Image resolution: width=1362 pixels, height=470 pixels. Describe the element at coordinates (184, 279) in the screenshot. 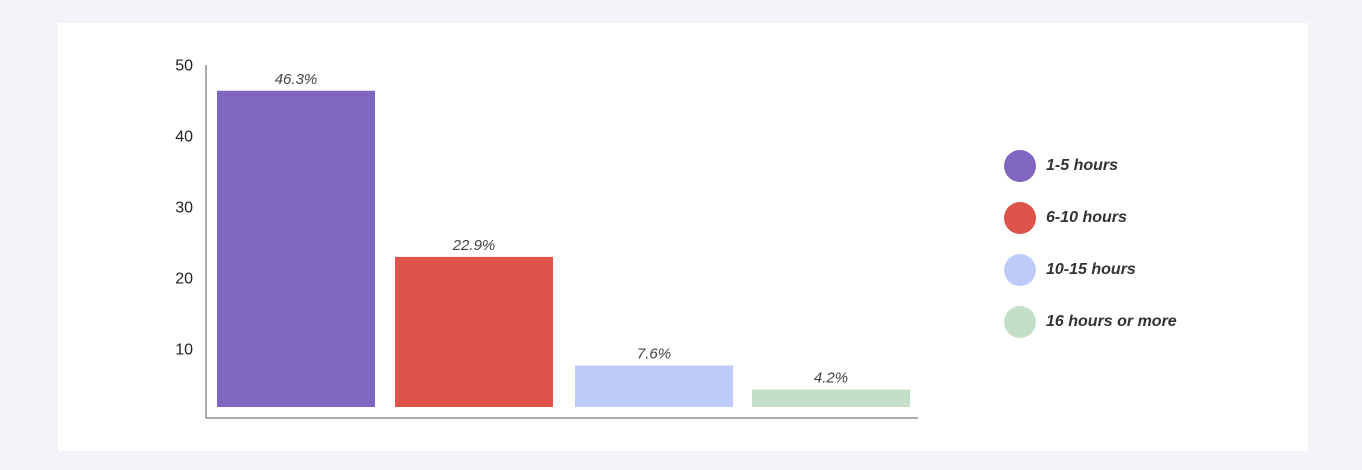

I see `y-tick-label: 20` at that location.